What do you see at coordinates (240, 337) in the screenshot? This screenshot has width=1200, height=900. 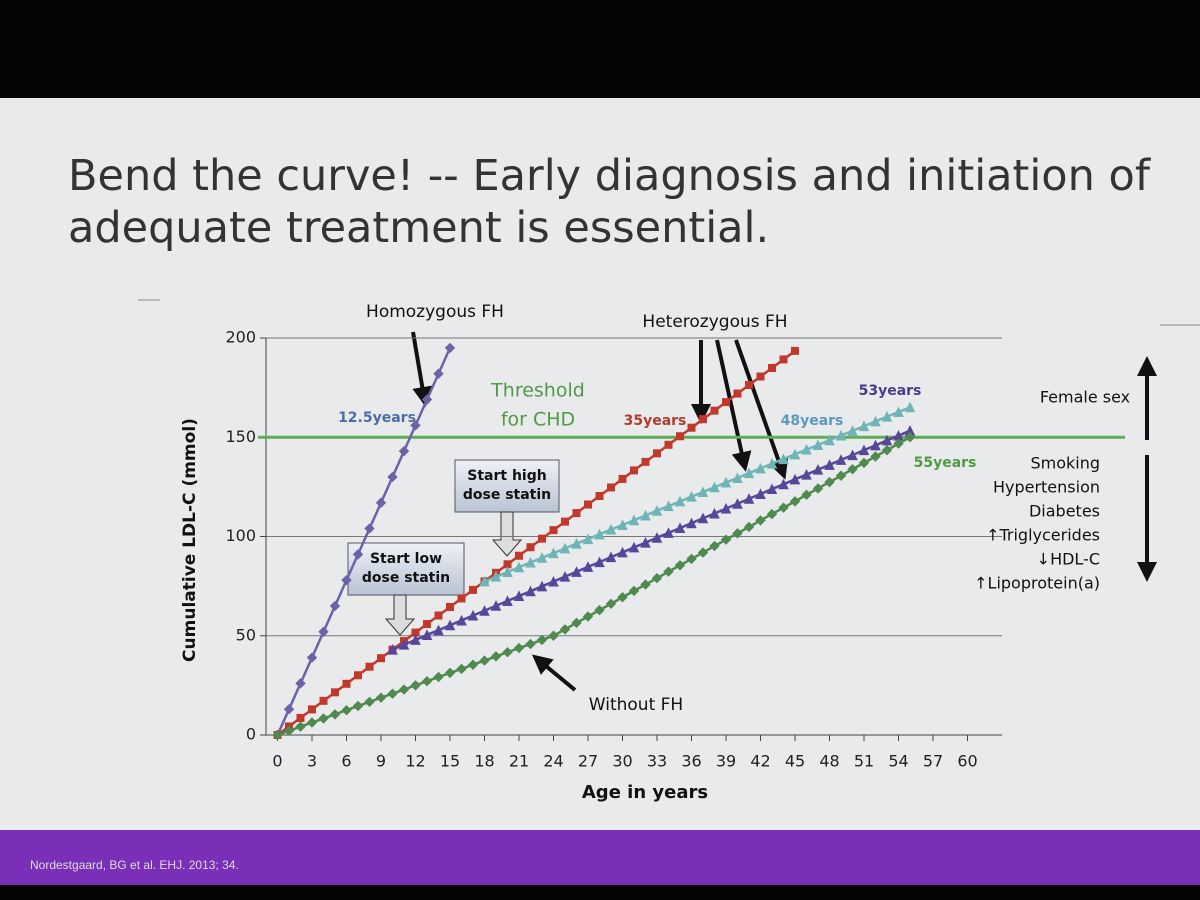 I see `y-tick-label: 200` at bounding box center [240, 337].